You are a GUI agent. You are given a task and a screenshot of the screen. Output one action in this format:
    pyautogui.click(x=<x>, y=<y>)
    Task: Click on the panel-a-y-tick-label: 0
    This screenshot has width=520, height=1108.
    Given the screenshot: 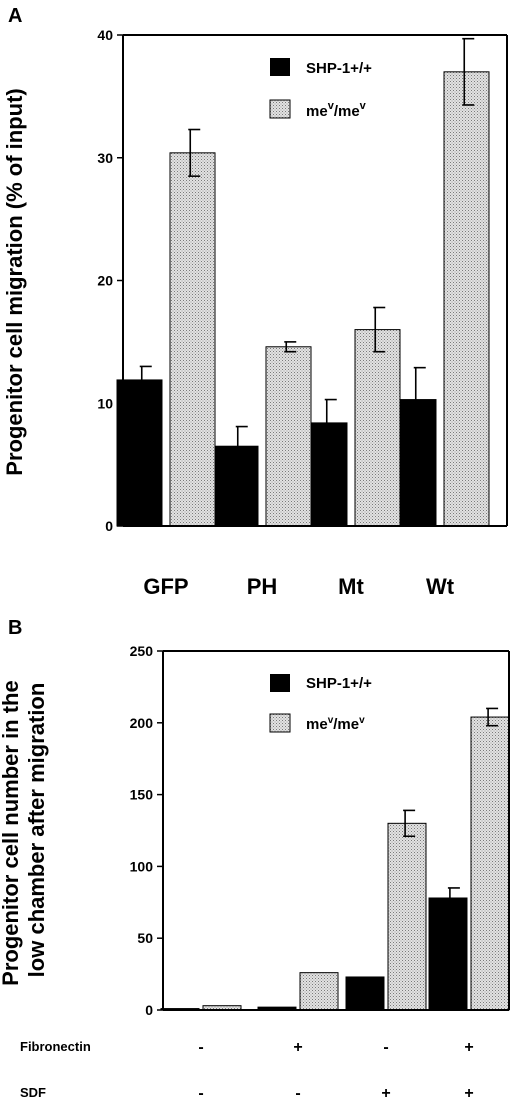 What is the action you would take?
    pyautogui.click(x=109, y=526)
    